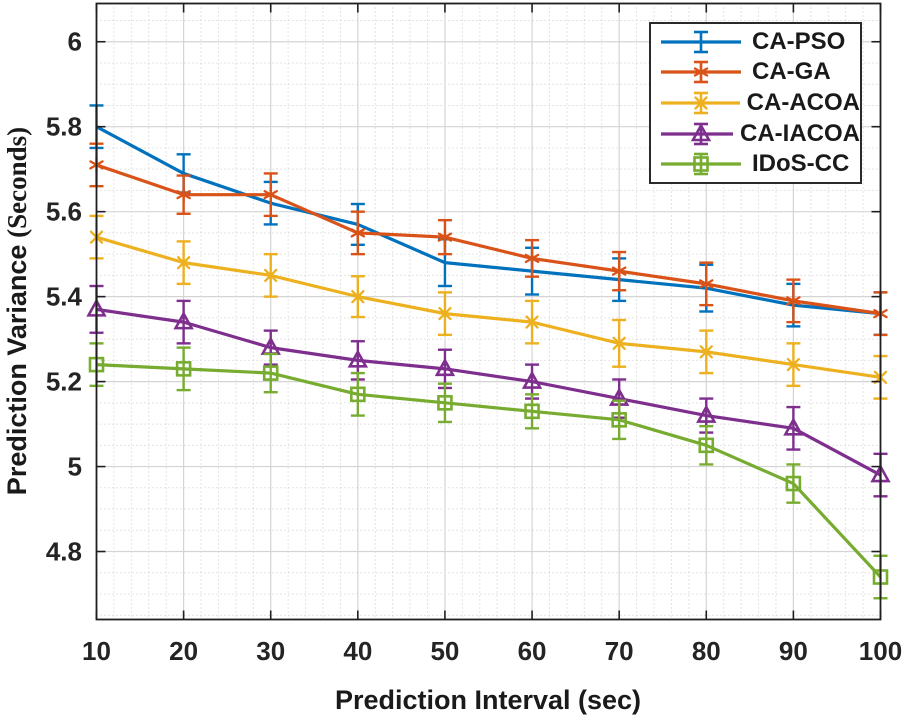  I want to click on y-axis-label-unit: (Seconds), so click(17, 186).